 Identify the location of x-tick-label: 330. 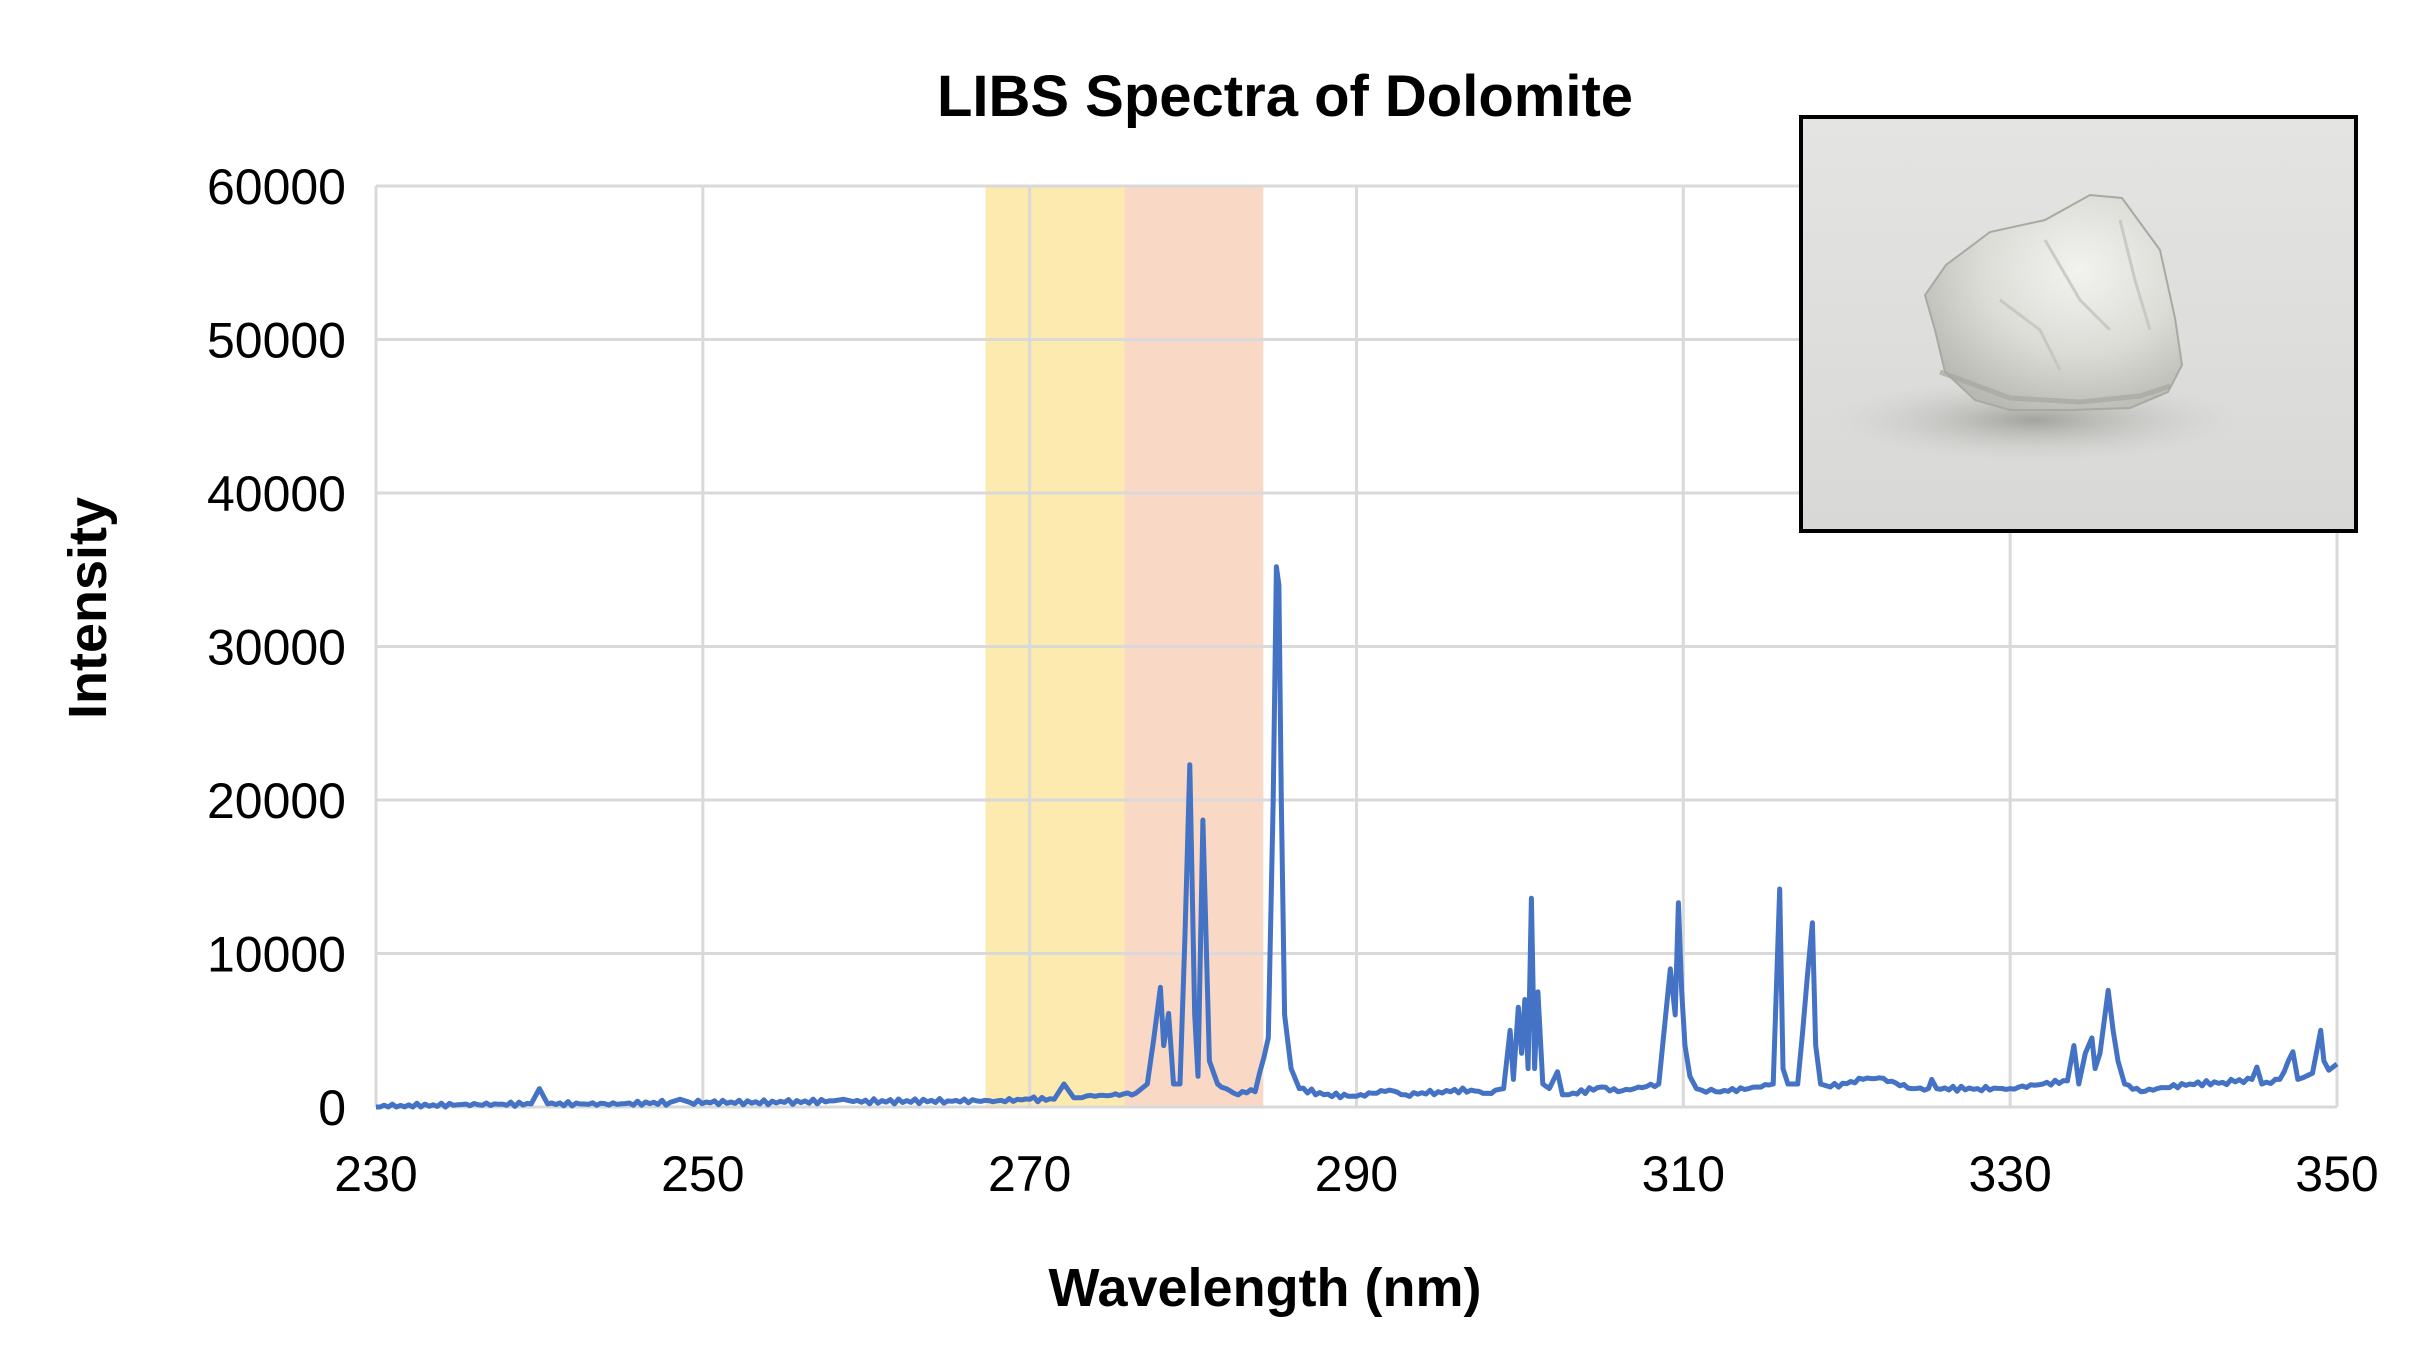
(2009, 1174).